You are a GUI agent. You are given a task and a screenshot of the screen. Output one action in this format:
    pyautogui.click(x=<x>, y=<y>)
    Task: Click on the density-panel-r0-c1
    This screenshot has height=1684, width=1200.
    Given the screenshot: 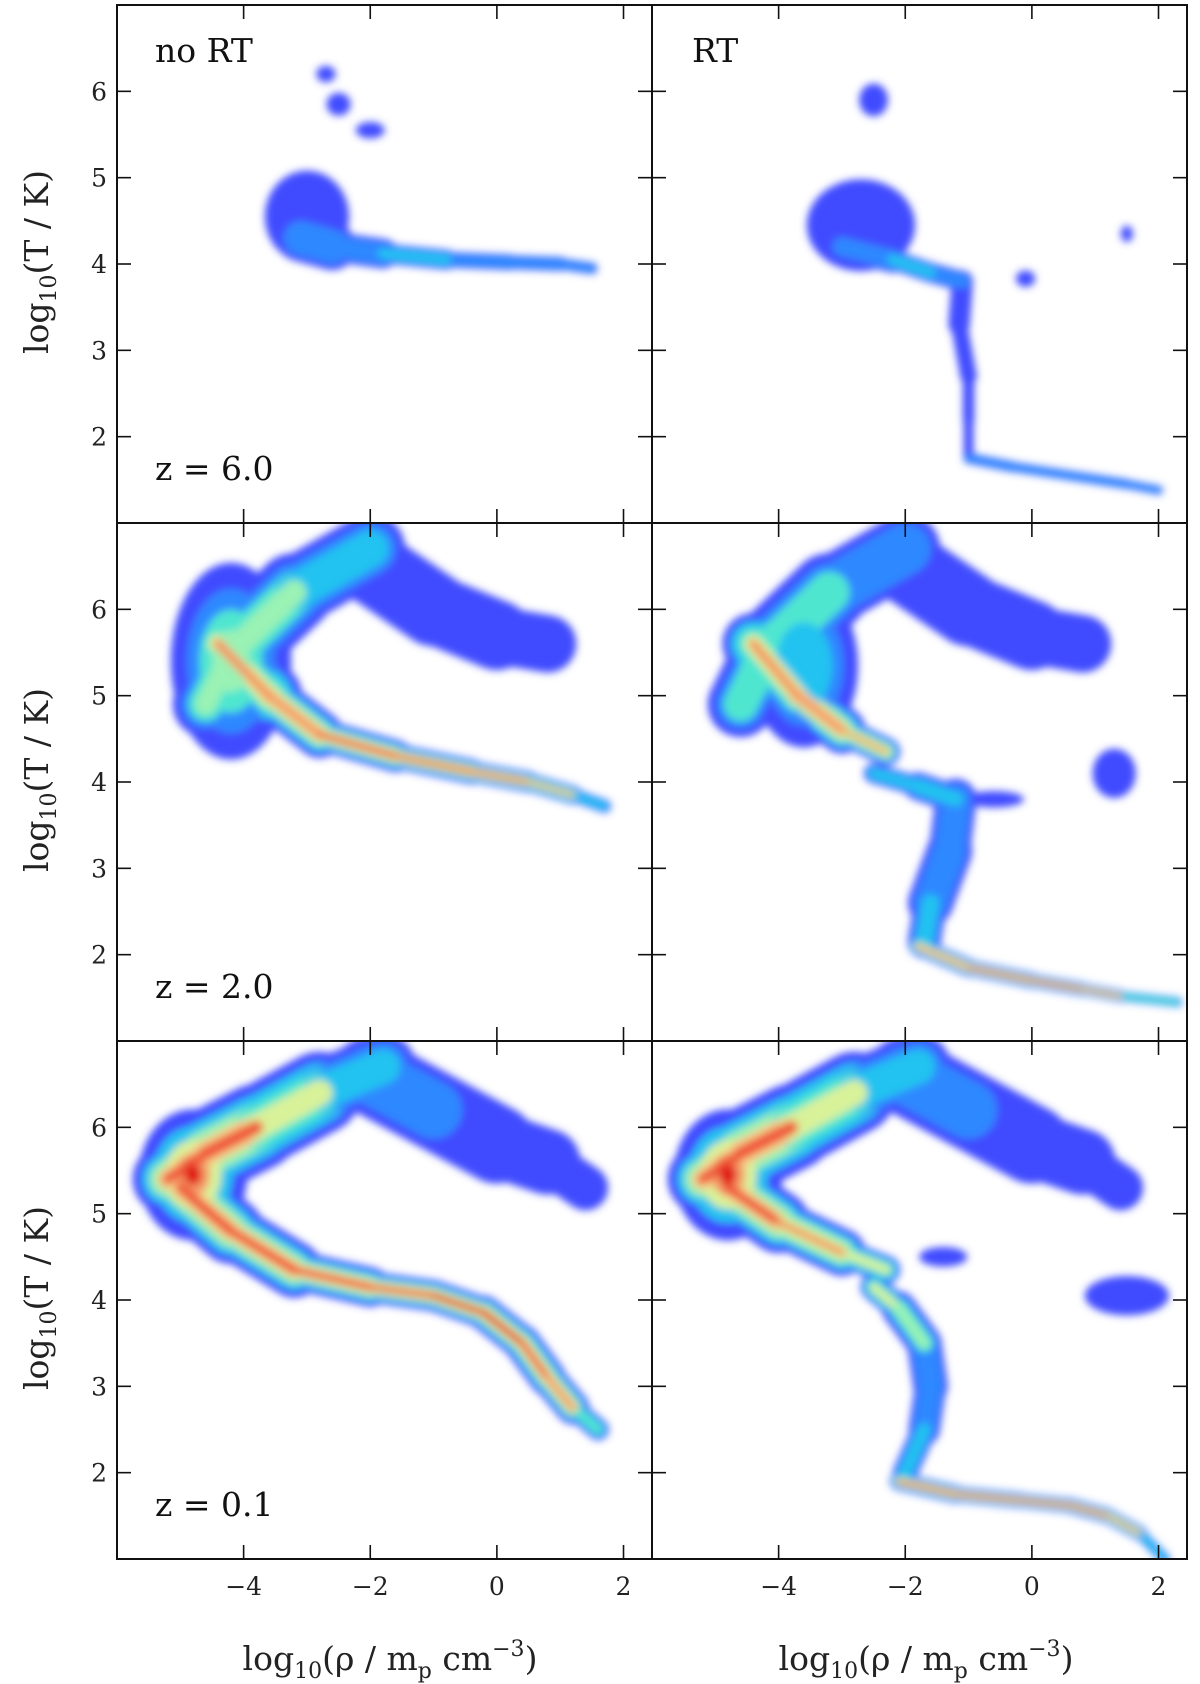 What is the action you would take?
    pyautogui.click(x=985, y=289)
    